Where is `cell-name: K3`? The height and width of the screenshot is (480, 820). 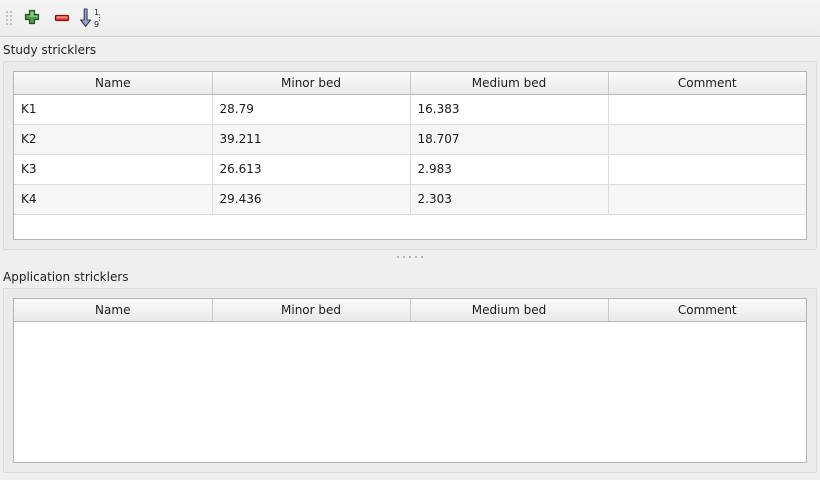
cell-name: K3 is located at coordinates (113, 169).